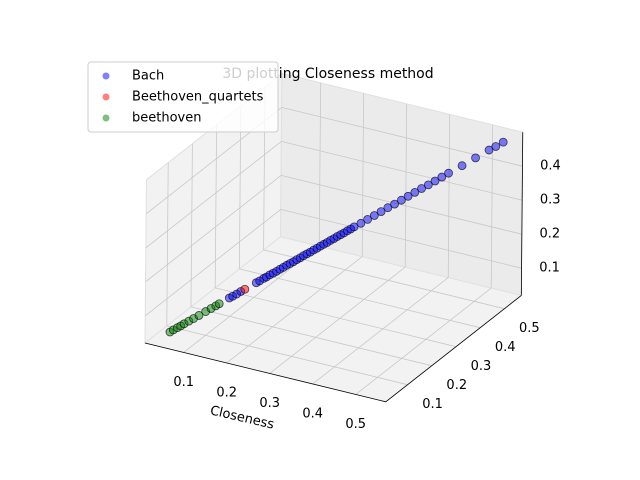  I want to click on y-tick-label: 0.5, so click(529, 328).